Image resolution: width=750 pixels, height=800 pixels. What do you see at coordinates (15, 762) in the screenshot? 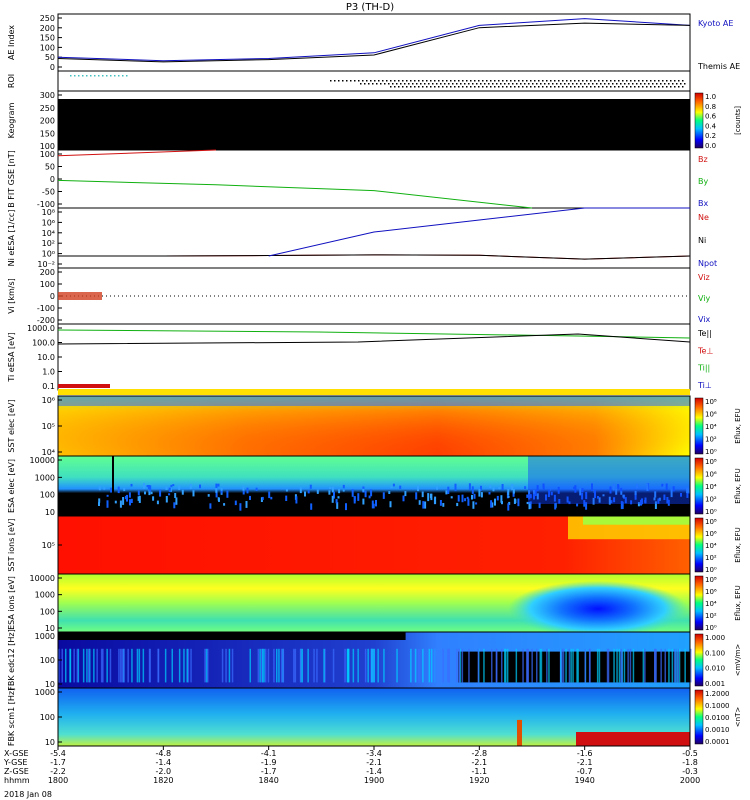
I see `axis-row-label: Y-GSE` at bounding box center [15, 762].